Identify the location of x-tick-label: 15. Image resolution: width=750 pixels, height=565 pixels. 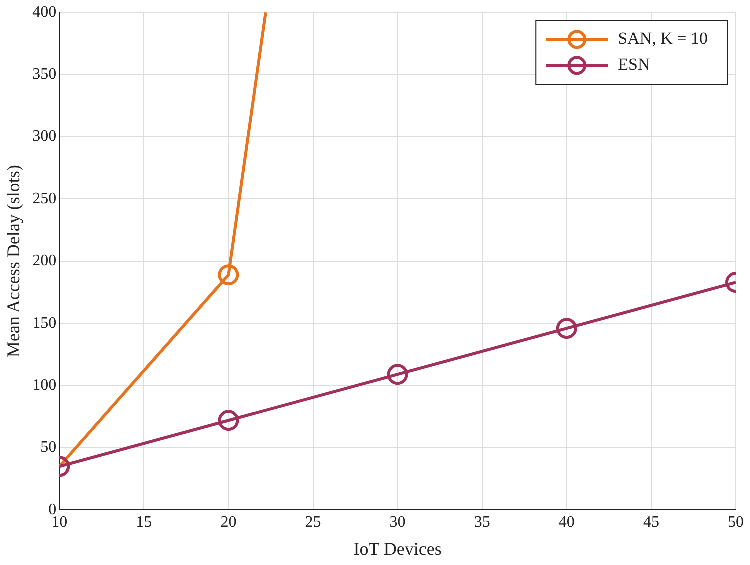
(144, 523).